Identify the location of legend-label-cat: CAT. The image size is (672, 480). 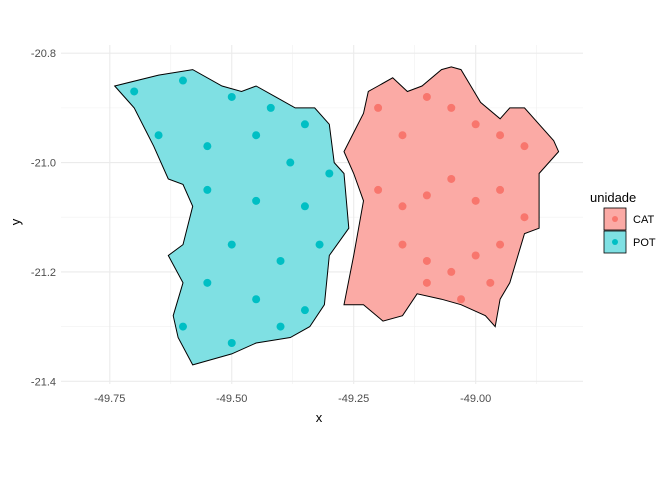
(643, 220).